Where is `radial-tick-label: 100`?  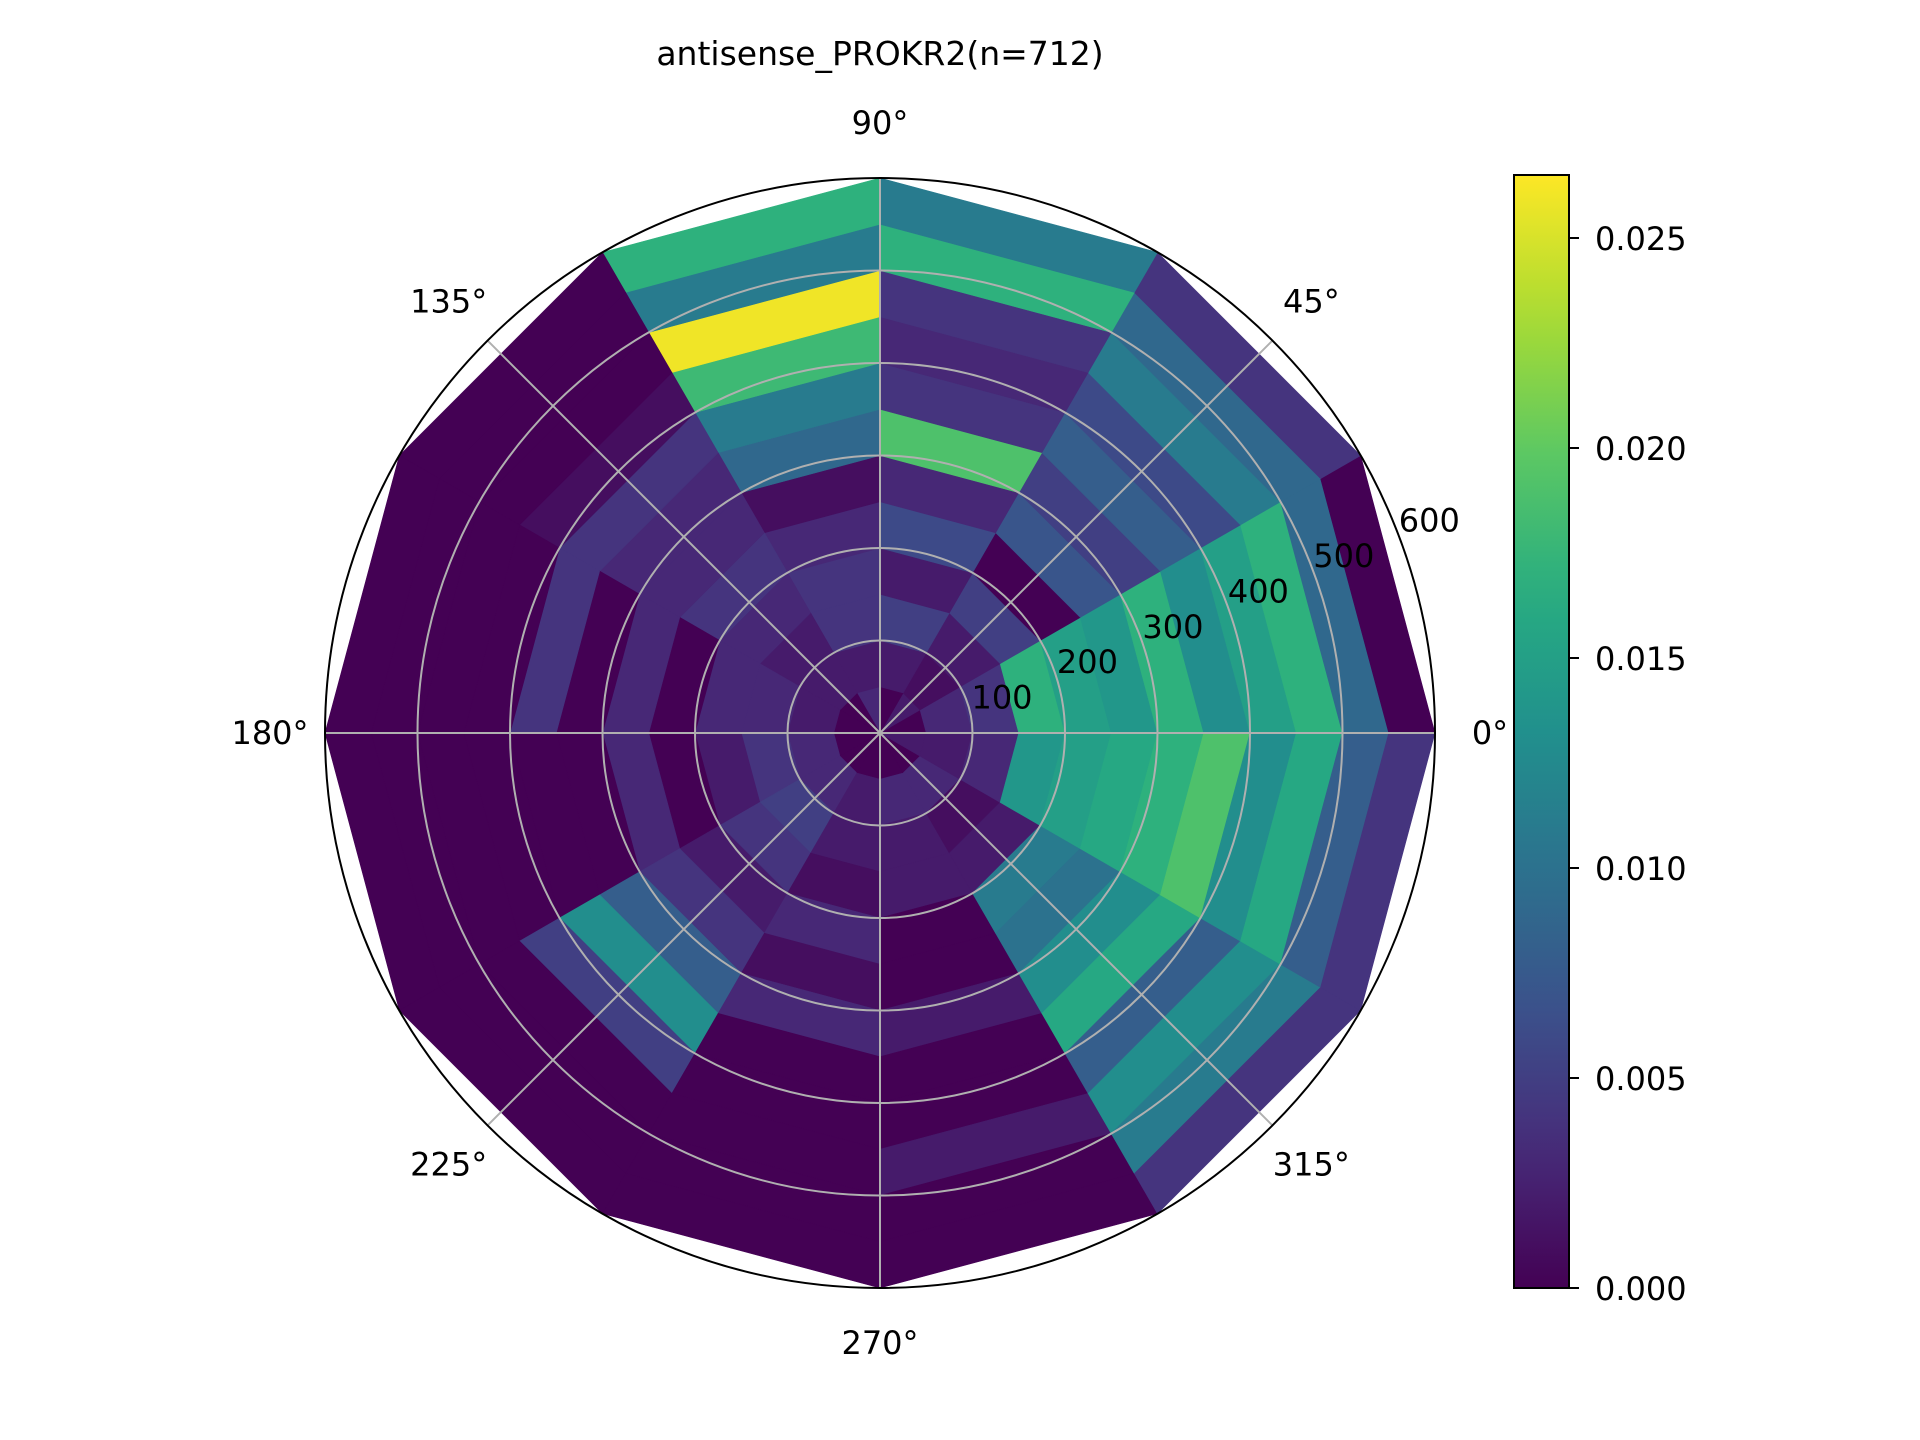 radial-tick-label: 100 is located at coordinates (1001, 698).